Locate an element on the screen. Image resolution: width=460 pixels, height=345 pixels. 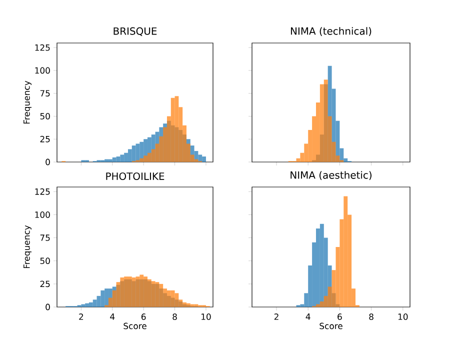
chart-title: NIMA (technical) is located at coordinates (331, 31).